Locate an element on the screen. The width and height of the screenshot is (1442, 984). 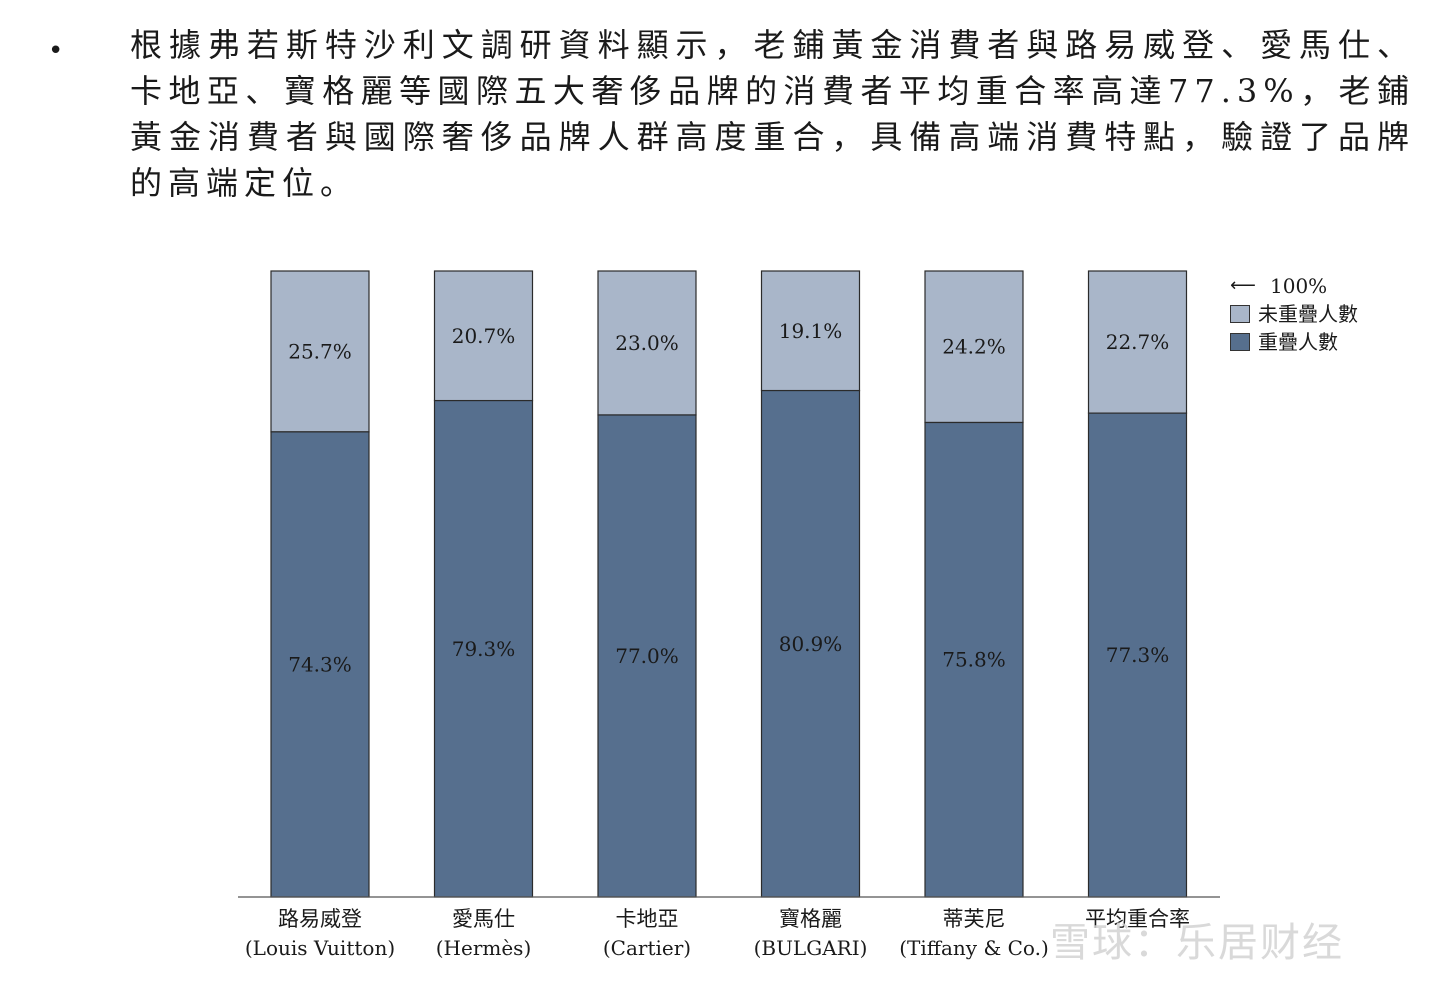
data-label-non-overlap: 23.0% is located at coordinates (647, 343).